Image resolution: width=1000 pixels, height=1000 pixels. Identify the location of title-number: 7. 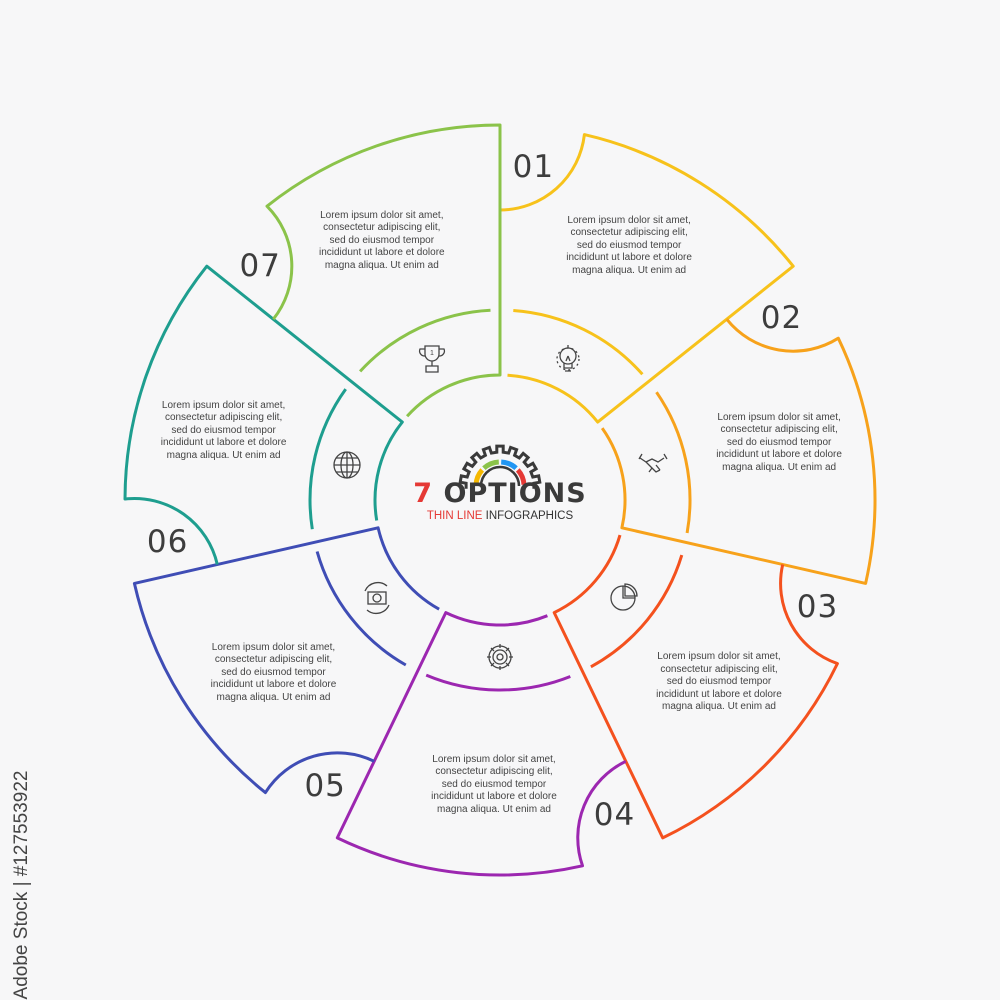
(423, 493).